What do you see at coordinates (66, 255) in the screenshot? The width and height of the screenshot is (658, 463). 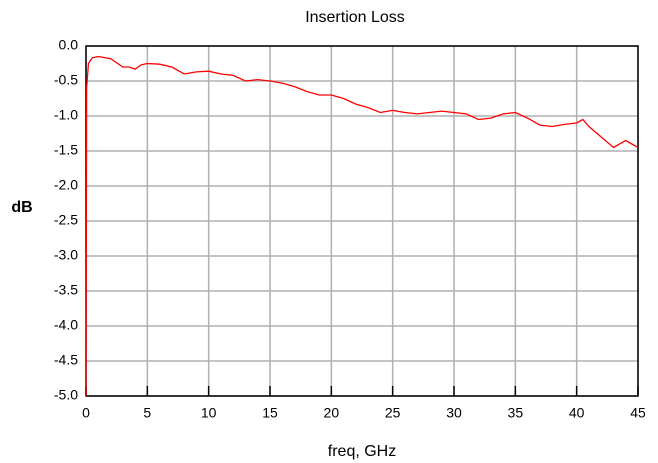 I see `y-tick-label: -3.0` at bounding box center [66, 255].